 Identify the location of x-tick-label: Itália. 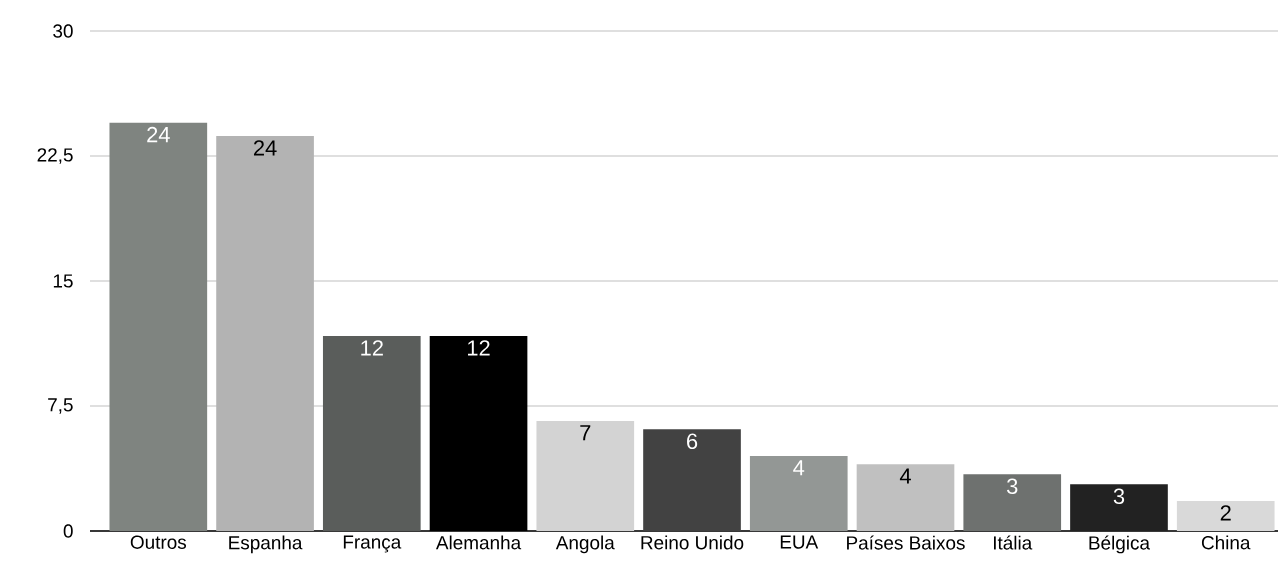
(1013, 542).